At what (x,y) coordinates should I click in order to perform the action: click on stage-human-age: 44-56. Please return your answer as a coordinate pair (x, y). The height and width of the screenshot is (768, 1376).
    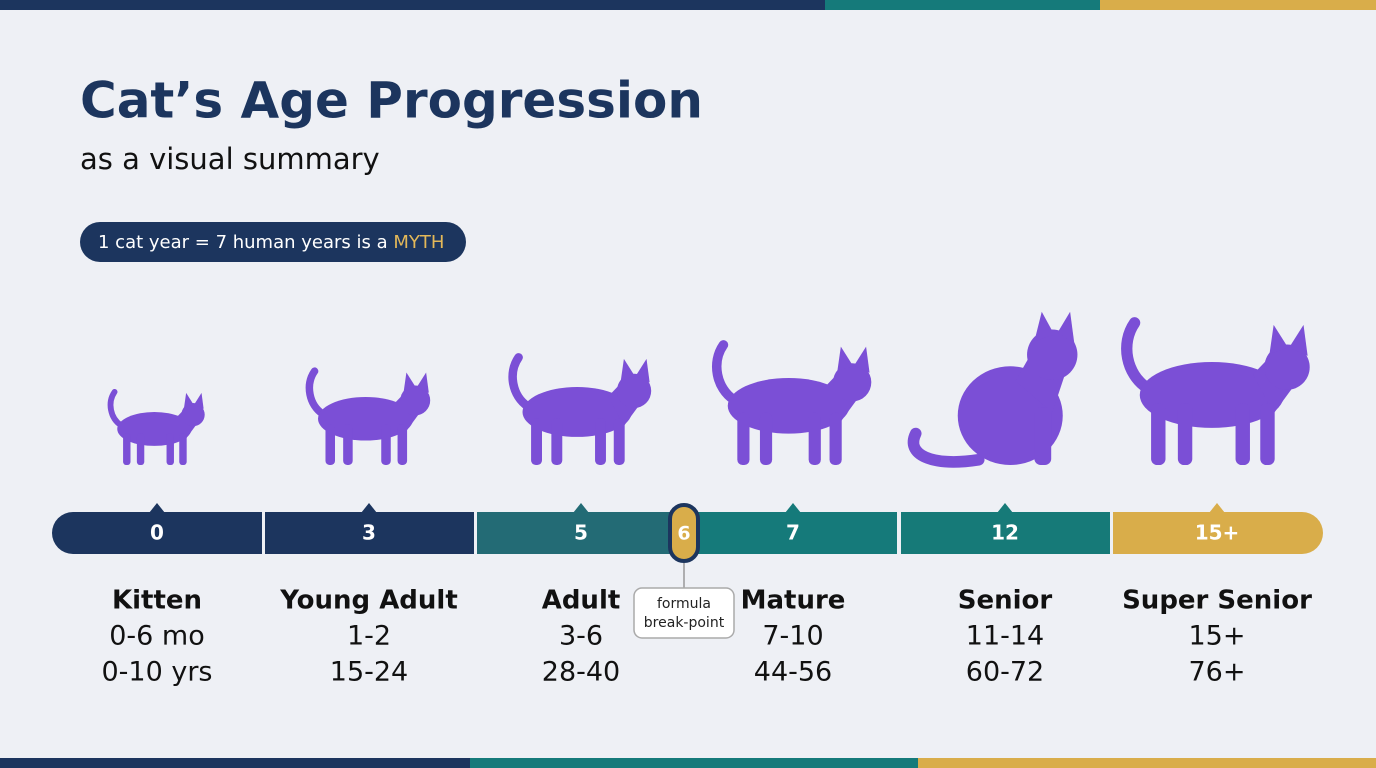
    Looking at the image, I should click on (793, 672).